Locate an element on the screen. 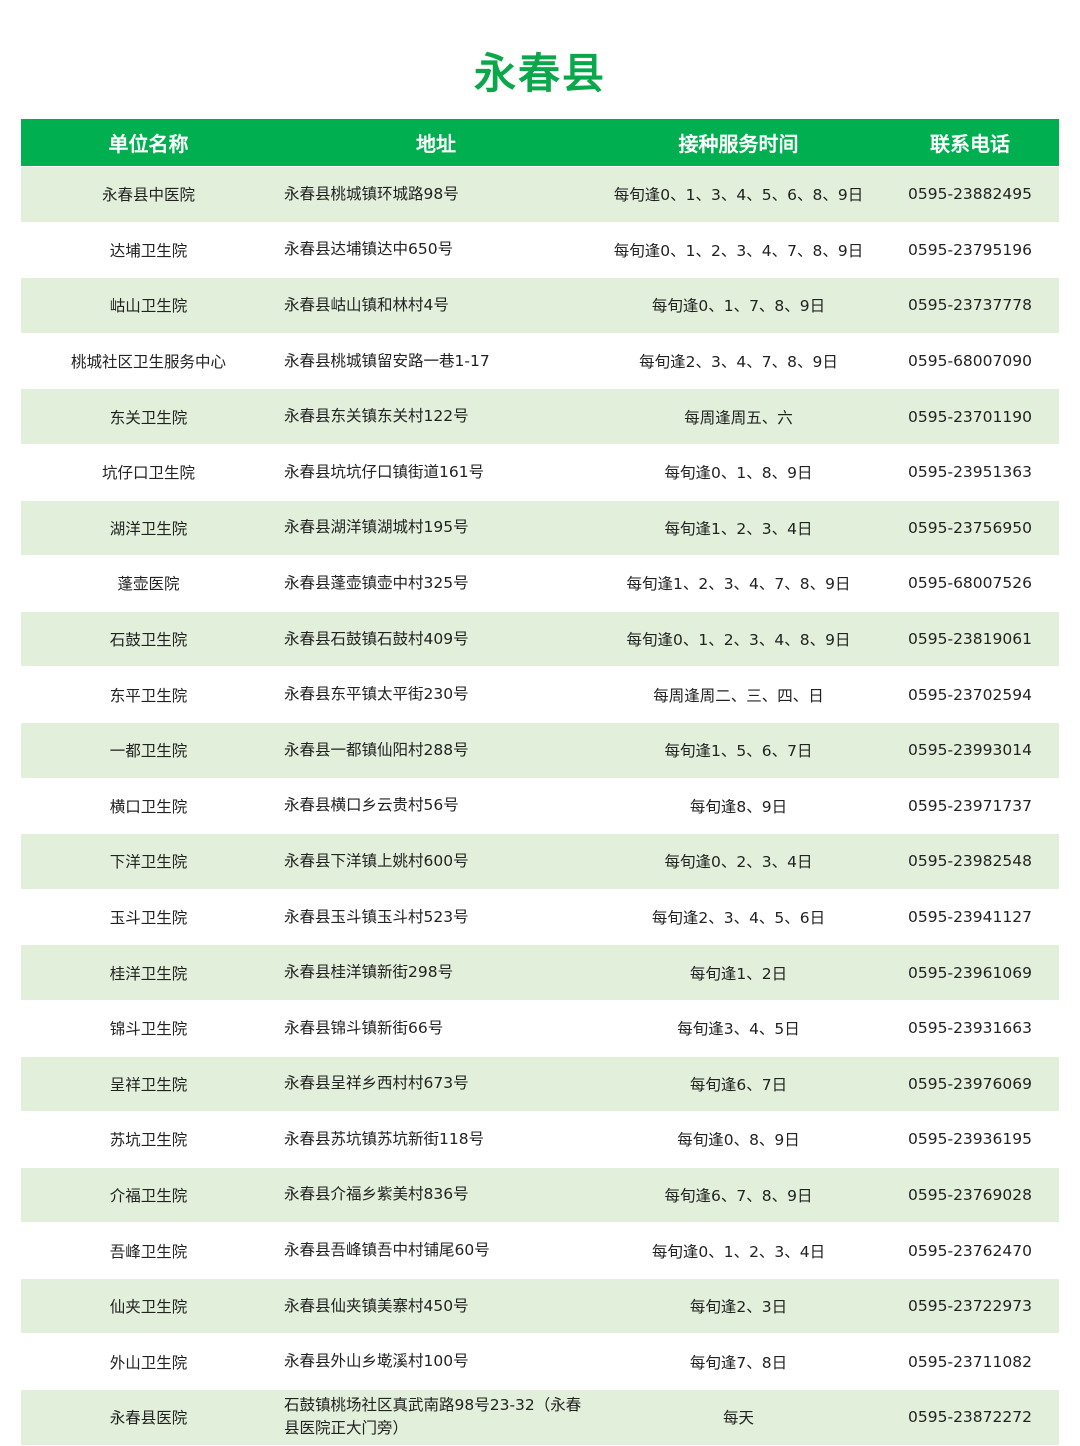 This screenshot has height=1446, width=1080. cell-address: 永春县仙夹镇美寨村450号 is located at coordinates (436, 1305).